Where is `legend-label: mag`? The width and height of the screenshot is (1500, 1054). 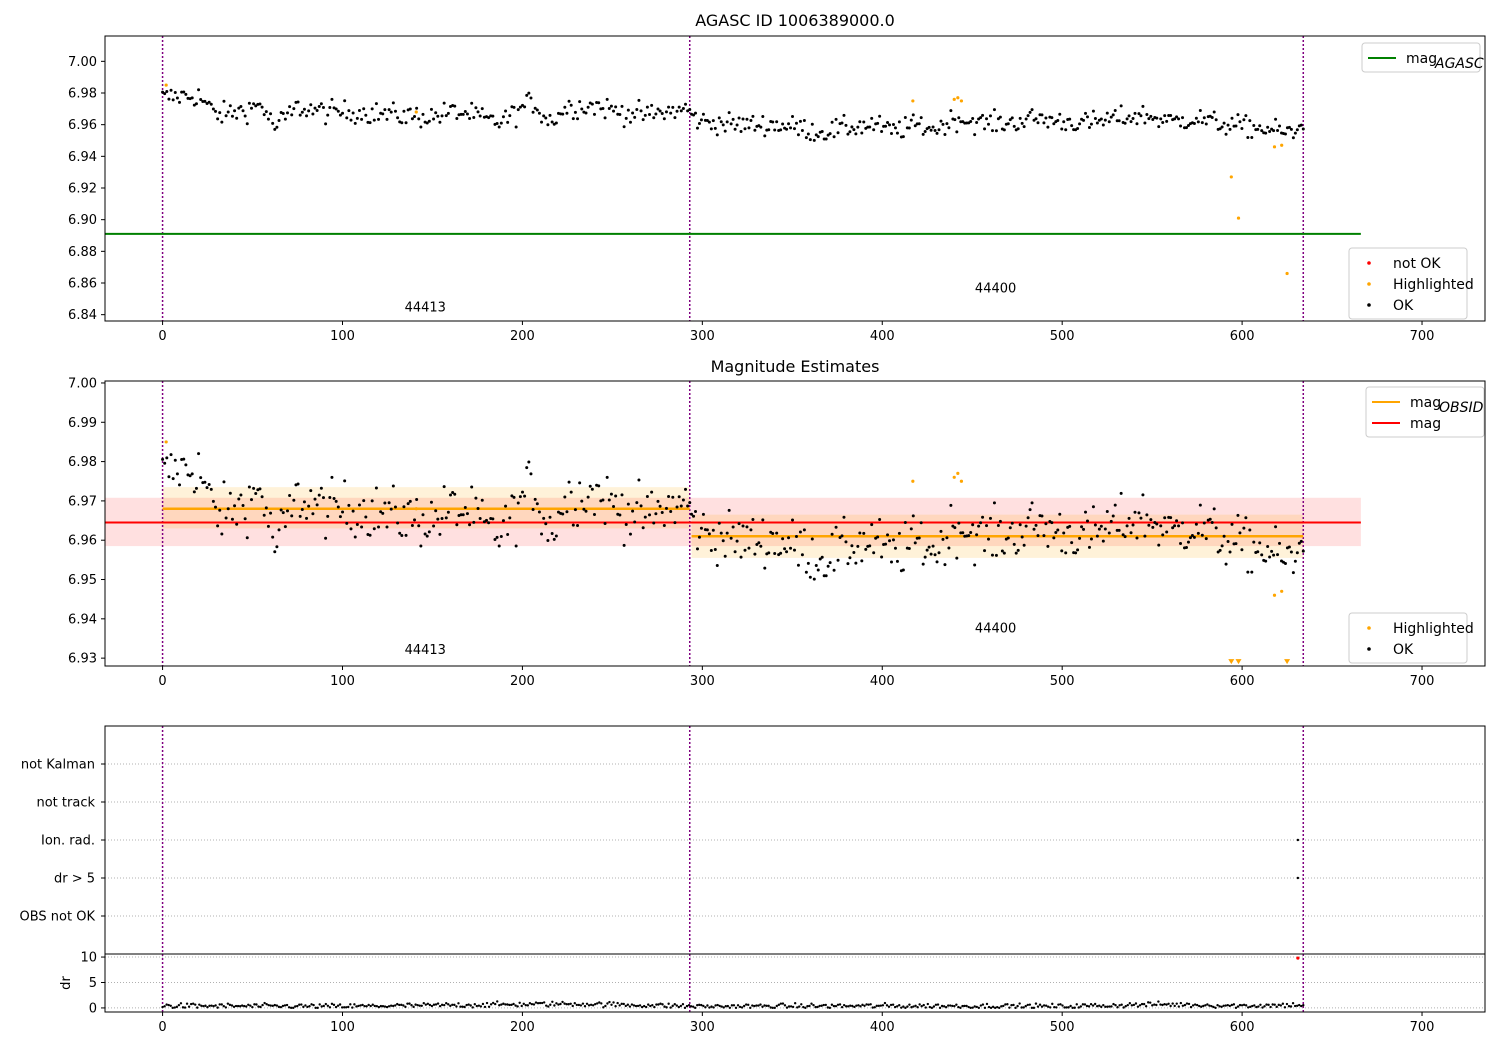
legend-label: mag is located at coordinates (1425, 424).